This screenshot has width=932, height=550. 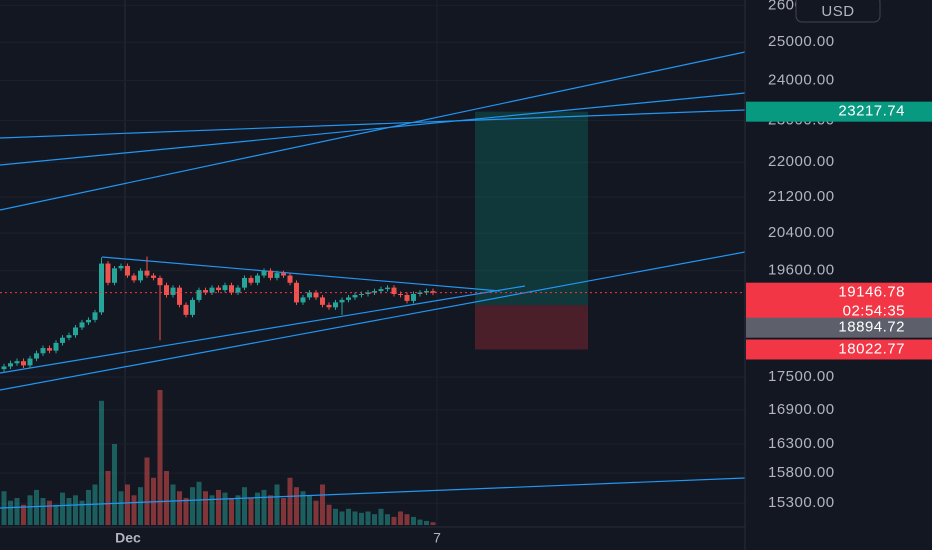 What do you see at coordinates (801, 472) in the screenshot?
I see `y-tick-label: 15800.00` at bounding box center [801, 472].